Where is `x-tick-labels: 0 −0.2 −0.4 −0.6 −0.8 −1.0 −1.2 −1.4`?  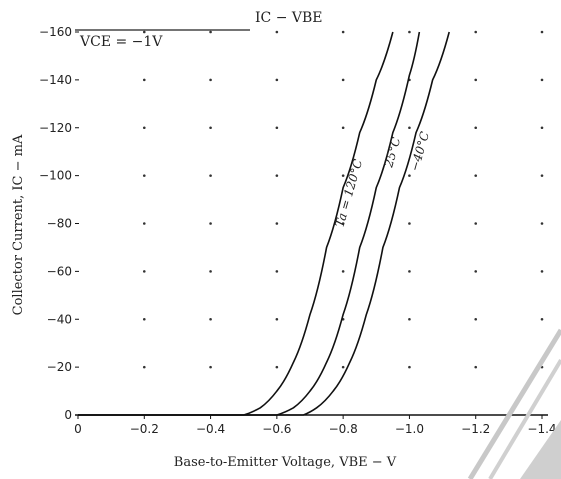
x-tick-labels: 0 −0.2 −0.4 −0.6 −0.8 −1.0 −1.2 −1.4 is located at coordinates (315, 425).